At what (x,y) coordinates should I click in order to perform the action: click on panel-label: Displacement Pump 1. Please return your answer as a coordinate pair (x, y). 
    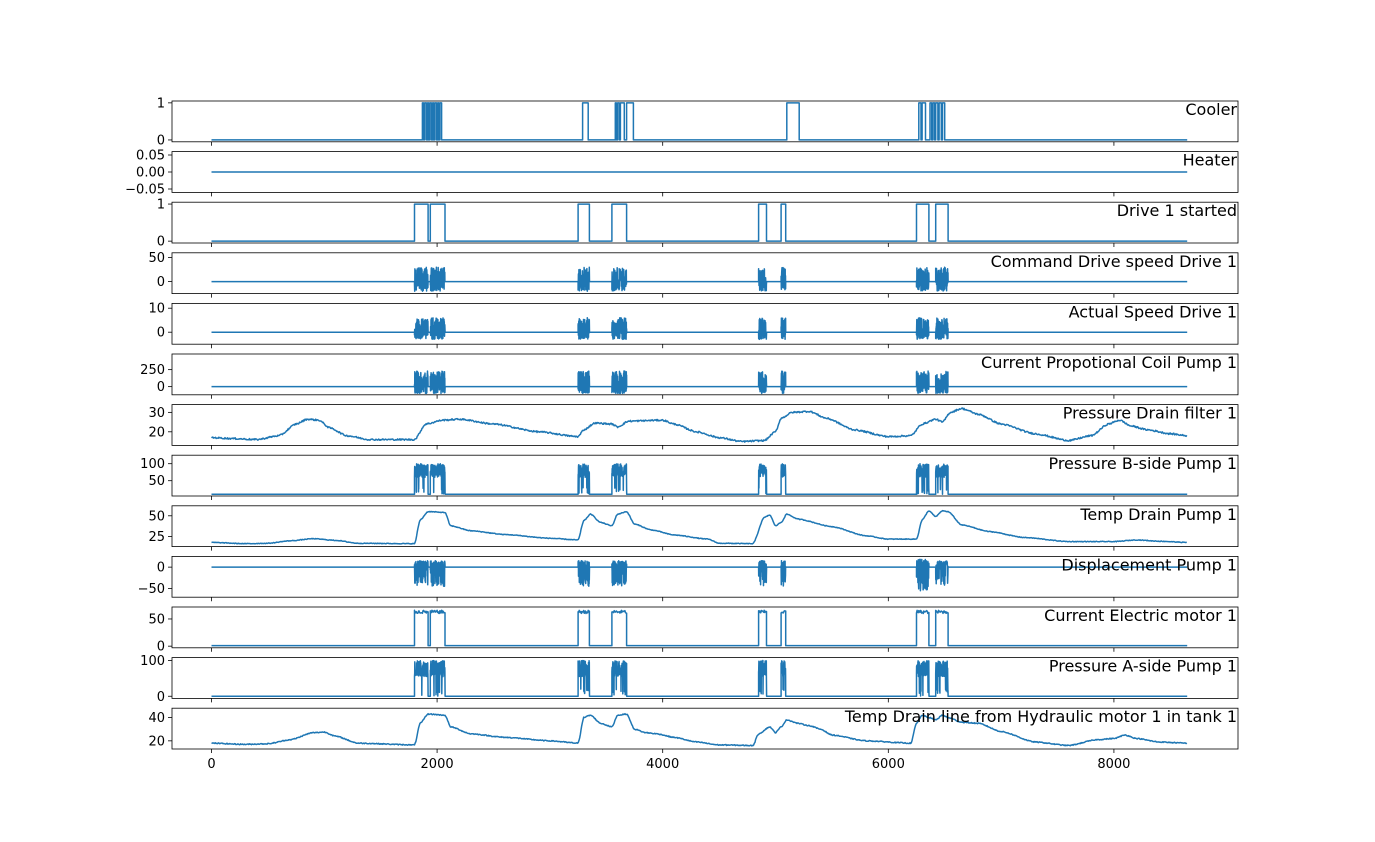
    Looking at the image, I should click on (1149, 564).